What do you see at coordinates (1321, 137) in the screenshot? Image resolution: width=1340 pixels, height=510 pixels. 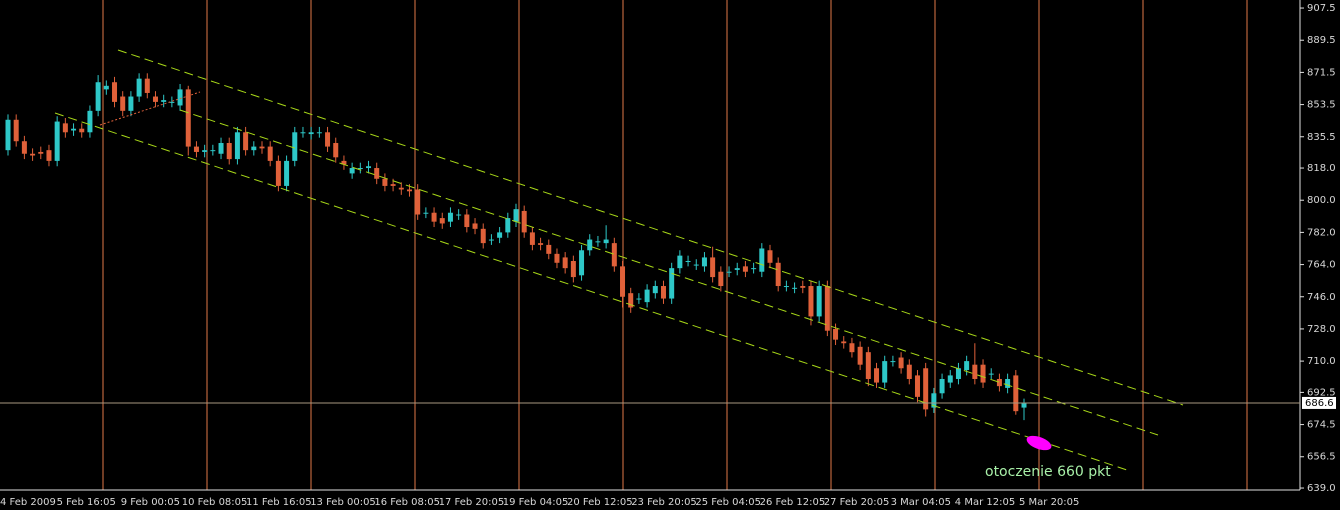 I see `y-tick-label: 835.5` at bounding box center [1321, 137].